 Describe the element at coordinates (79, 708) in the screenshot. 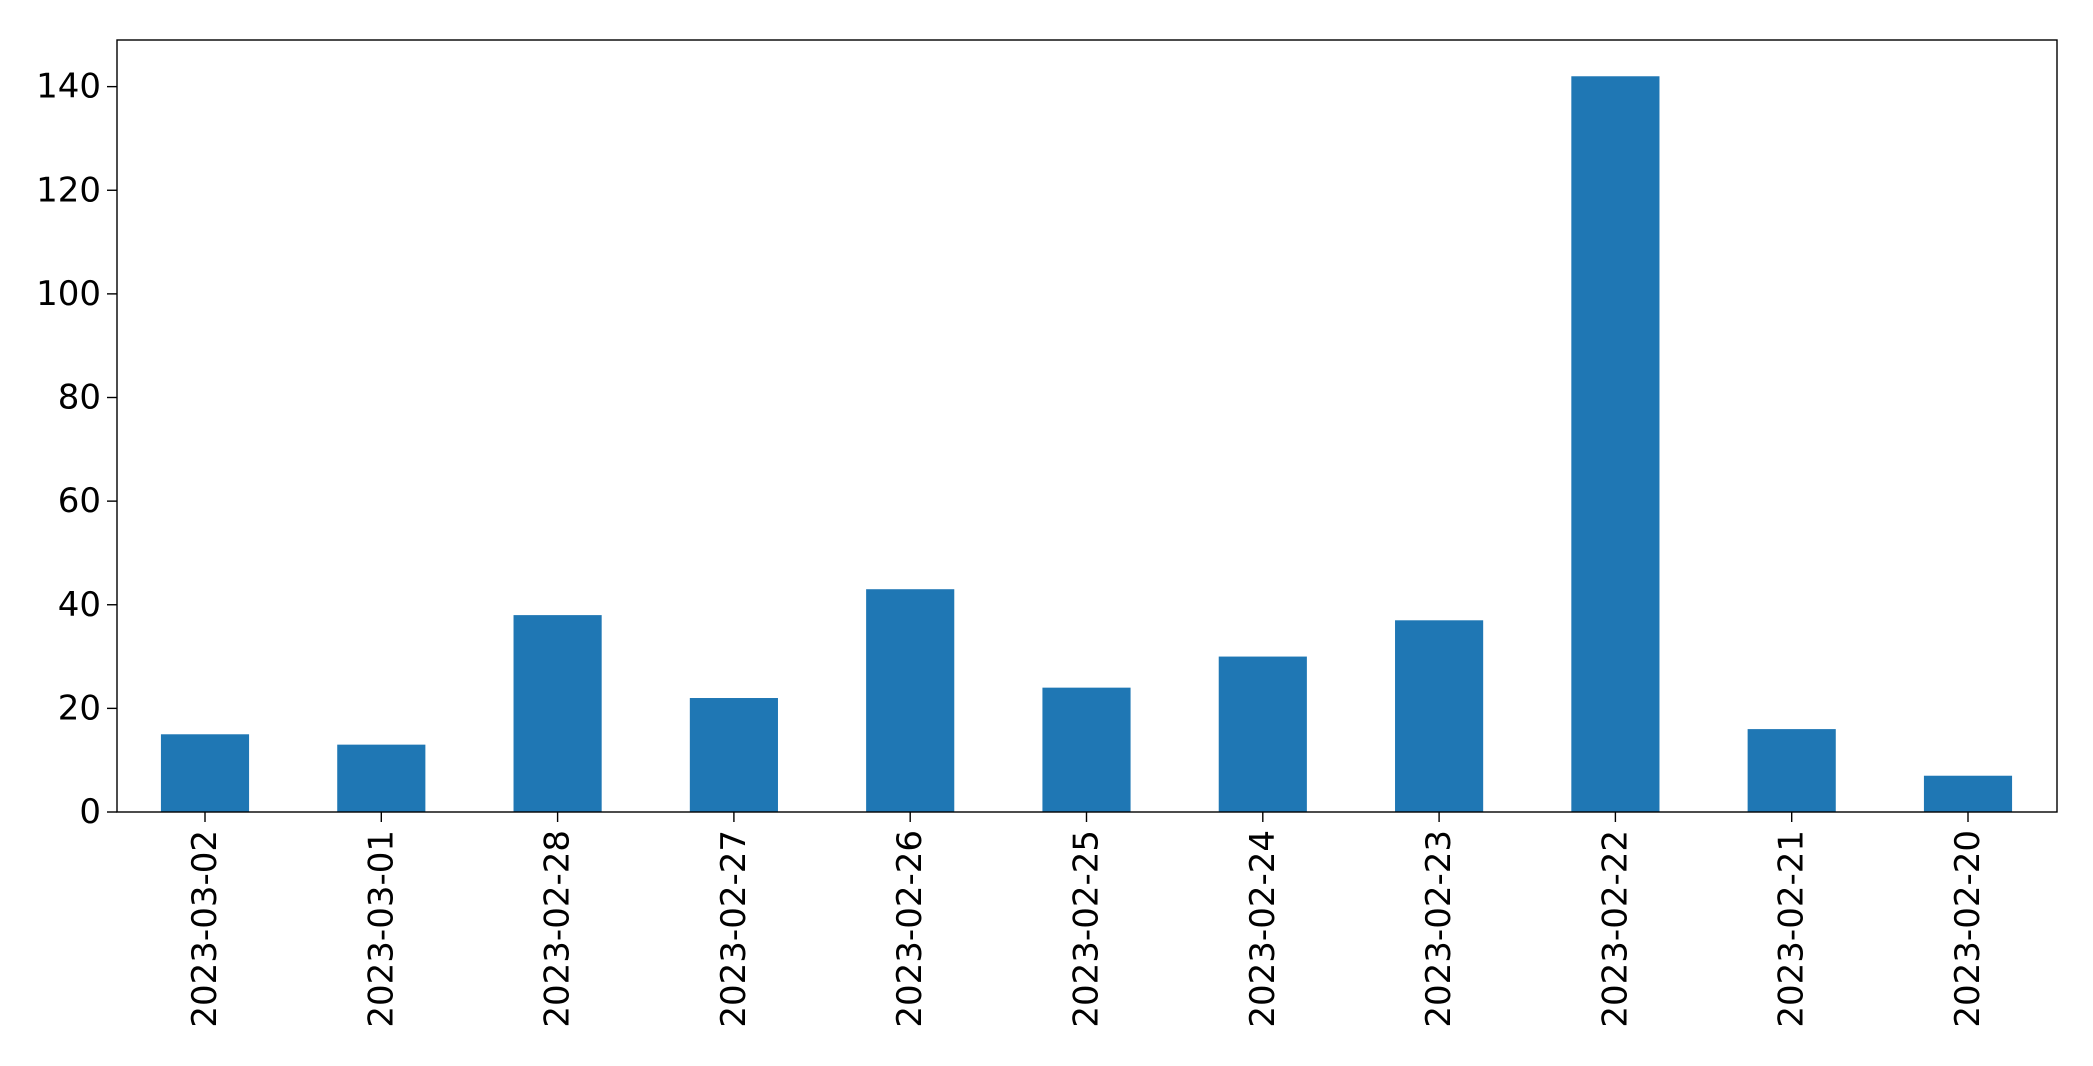

I see `y-tick-label: 20` at that location.